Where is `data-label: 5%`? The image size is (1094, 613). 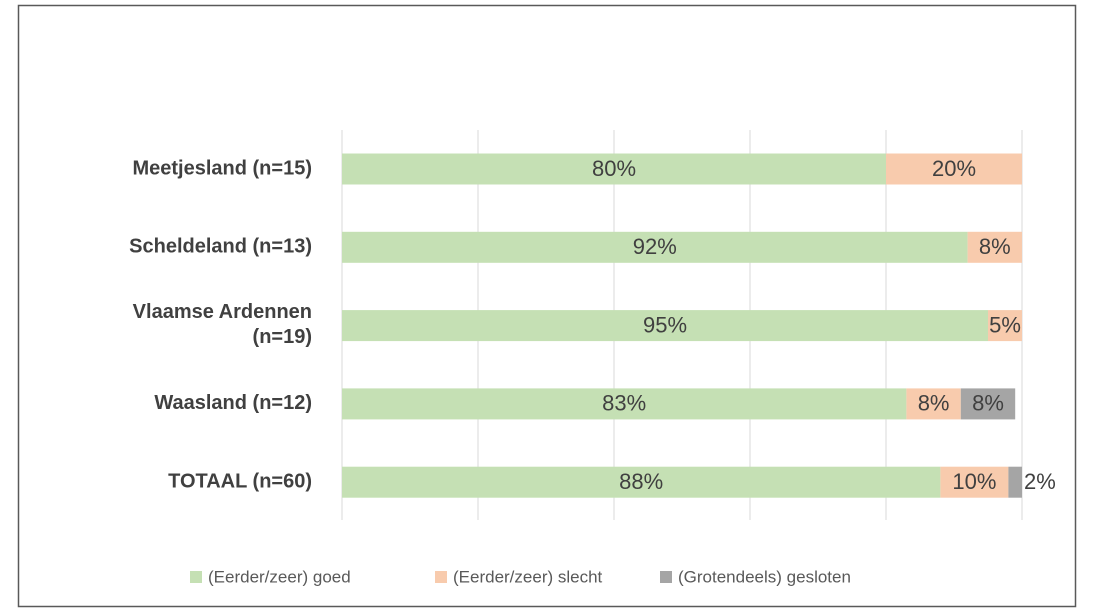
data-label: 5% is located at coordinates (1005, 324).